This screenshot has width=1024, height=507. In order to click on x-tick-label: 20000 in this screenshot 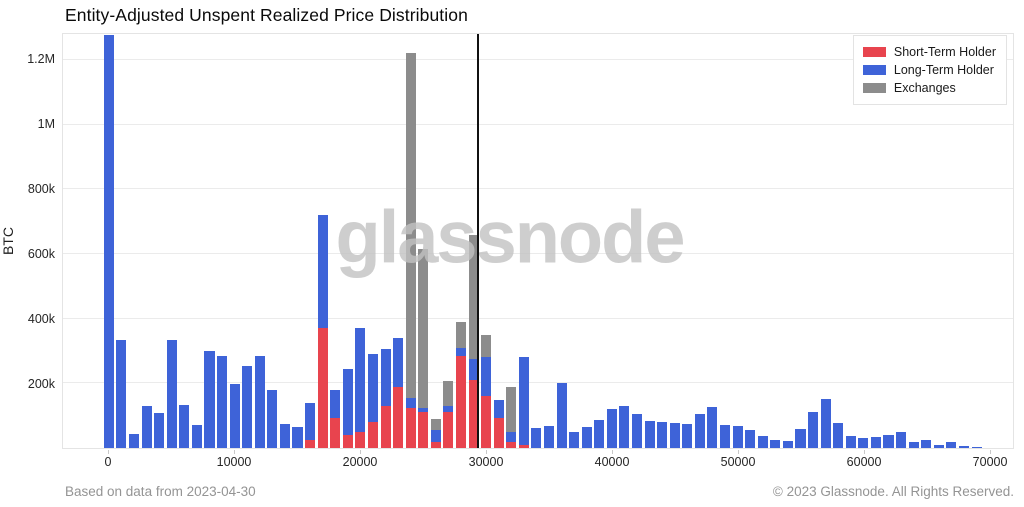, I will do `click(360, 462)`.